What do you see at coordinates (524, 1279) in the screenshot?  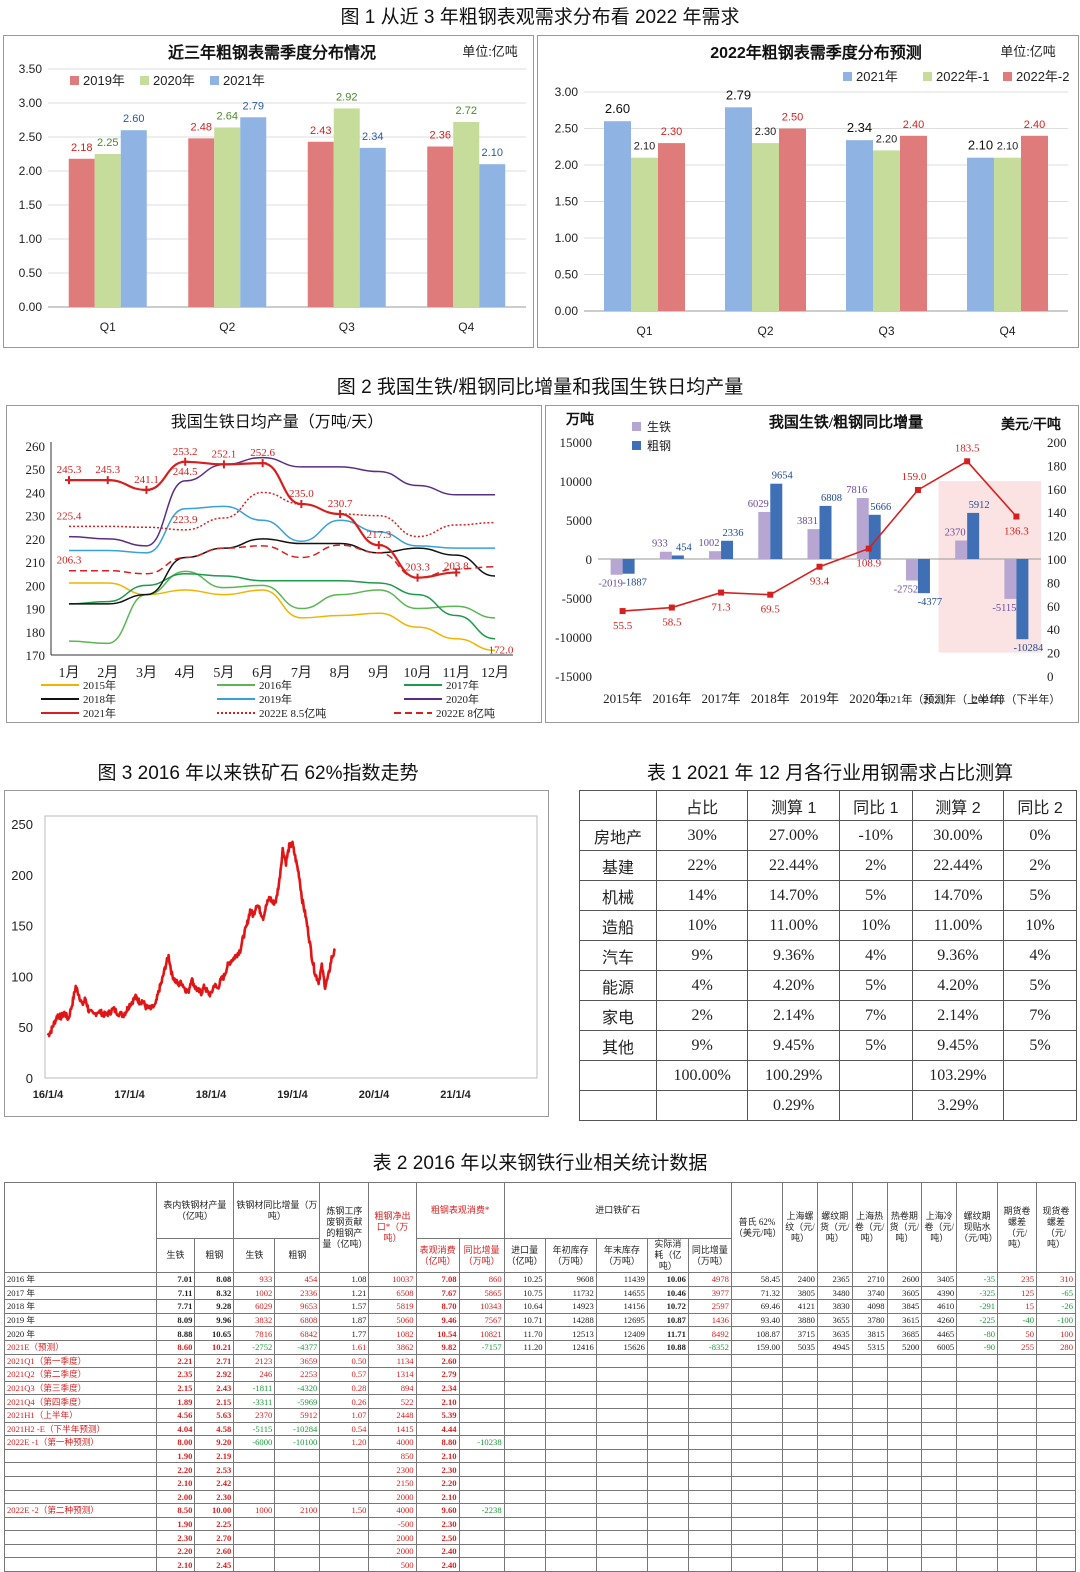 I see `table2-cell: 10.25` at bounding box center [524, 1279].